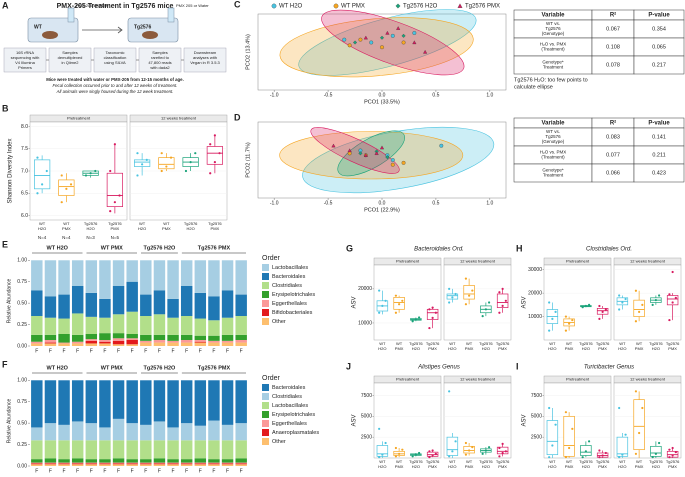  What do you see at coordinates (22, 303) in the screenshot?
I see `y-tick-label: 0.50` at bounding box center [22, 303].